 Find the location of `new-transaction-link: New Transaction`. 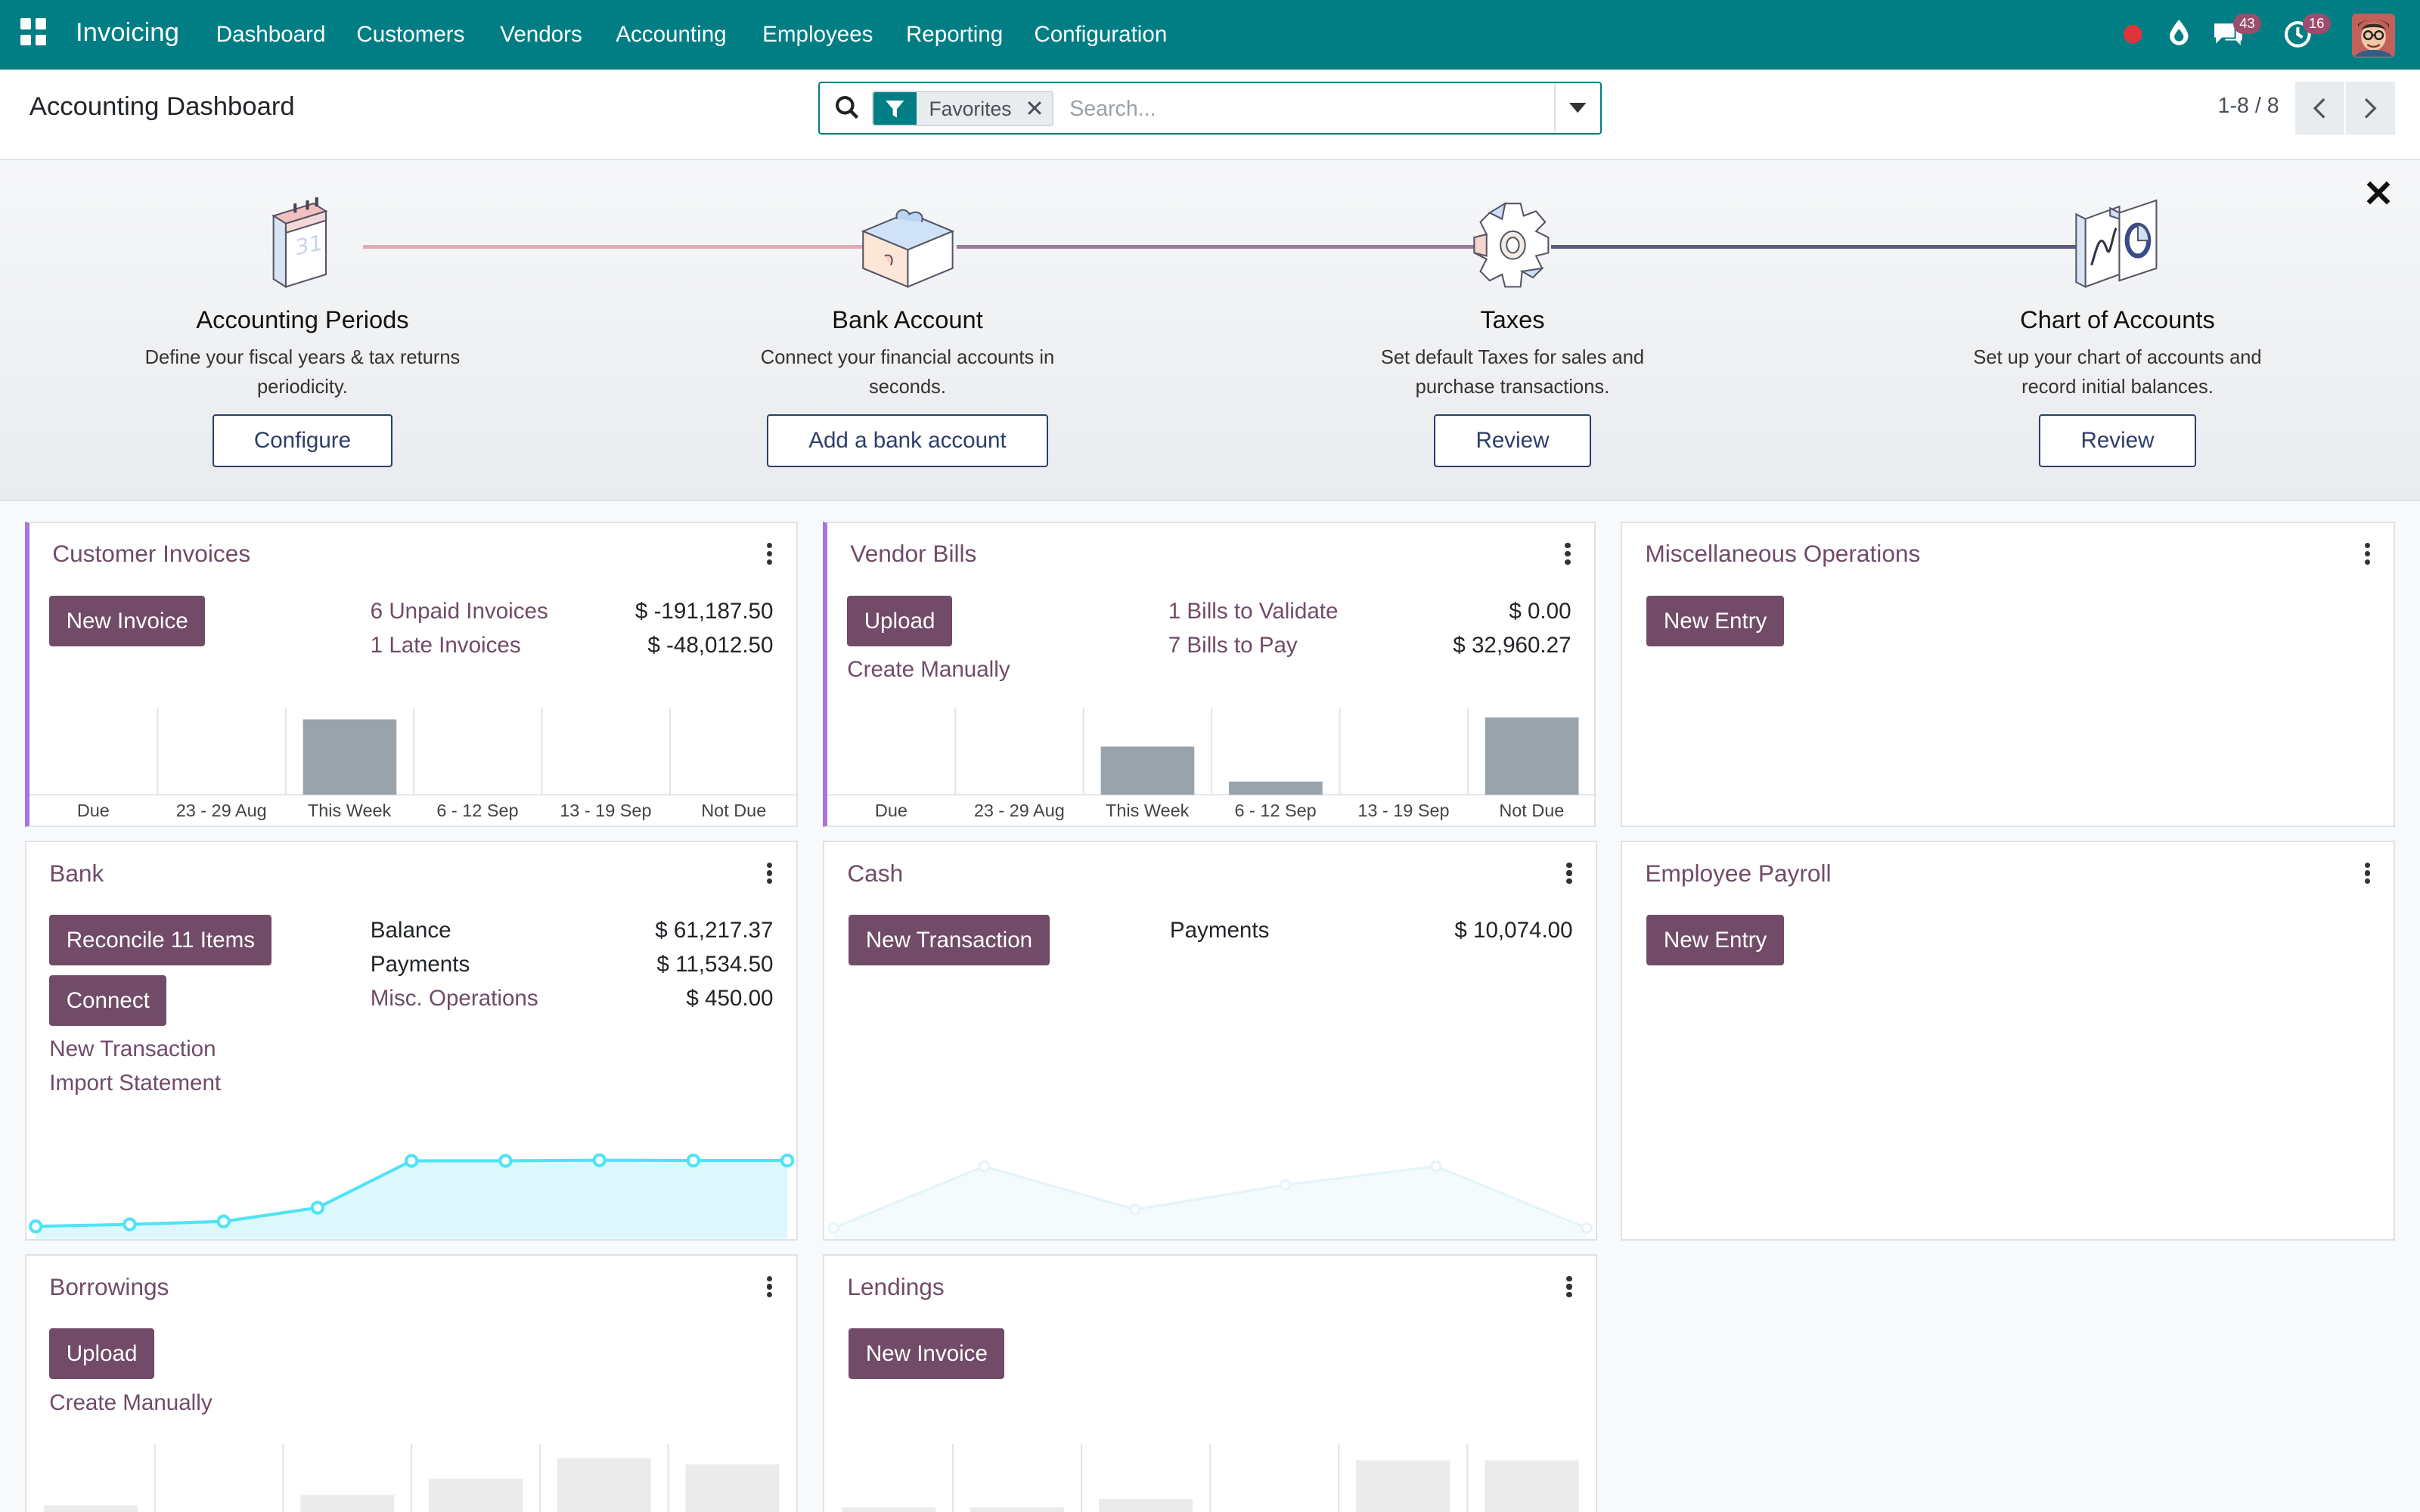

new-transaction-link: New Transaction is located at coordinates (132, 1049).